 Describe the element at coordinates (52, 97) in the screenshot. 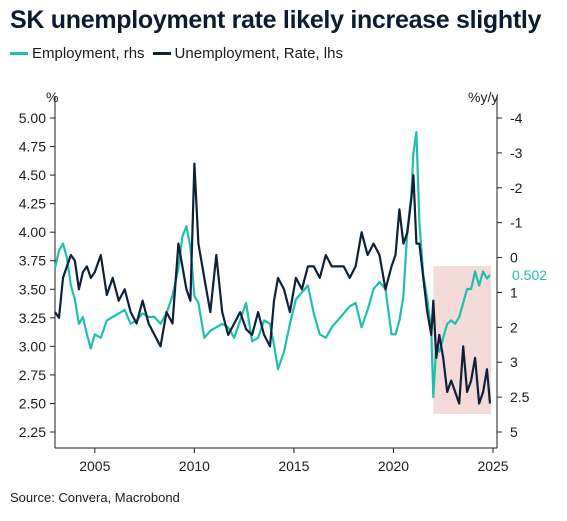

I see `left-axis-label: %` at that location.